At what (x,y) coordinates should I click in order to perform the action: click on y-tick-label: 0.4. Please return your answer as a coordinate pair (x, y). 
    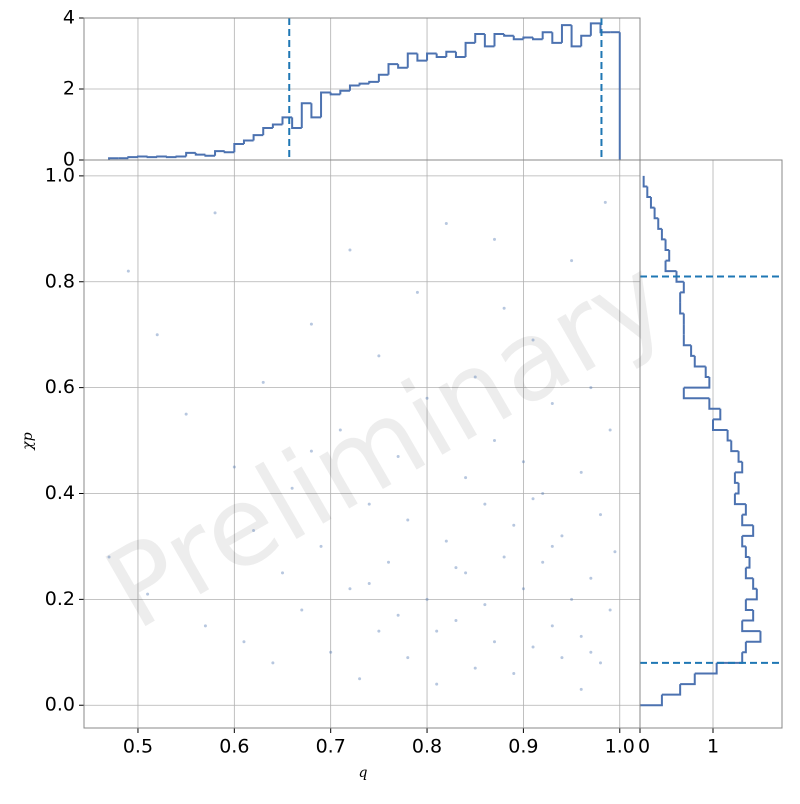
    Looking at the image, I should click on (60, 493).